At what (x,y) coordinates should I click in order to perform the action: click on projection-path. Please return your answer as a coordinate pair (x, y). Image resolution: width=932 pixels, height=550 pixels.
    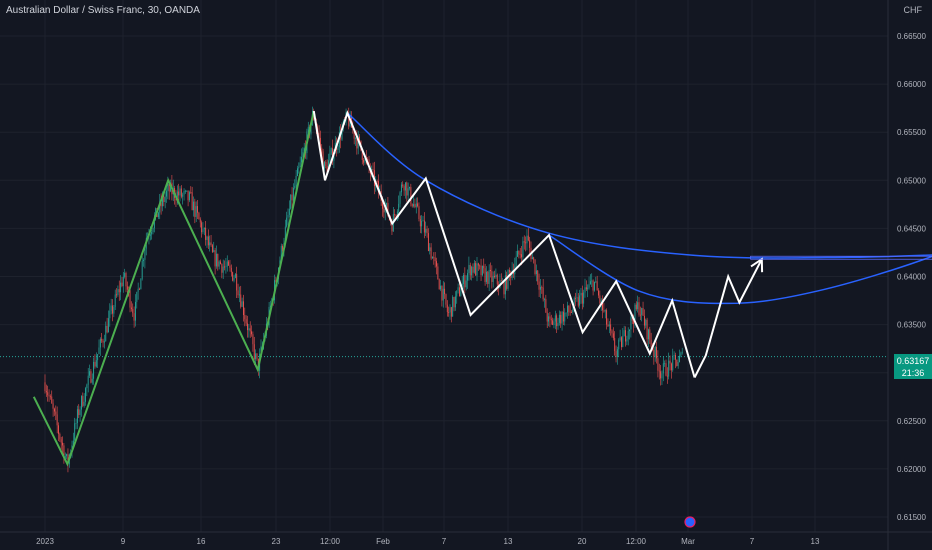
    Looking at the image, I should click on (728, 318).